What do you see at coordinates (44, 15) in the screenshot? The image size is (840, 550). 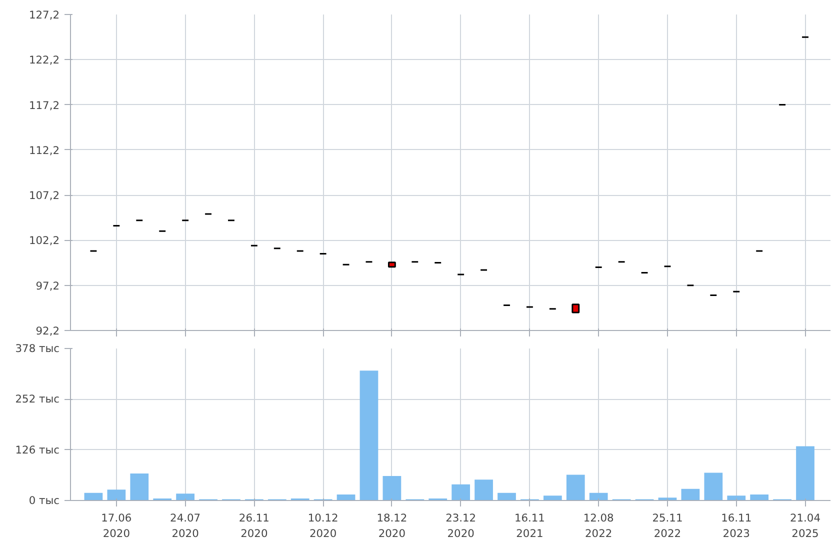 I see `y-tick-label: 127,2` at bounding box center [44, 15].